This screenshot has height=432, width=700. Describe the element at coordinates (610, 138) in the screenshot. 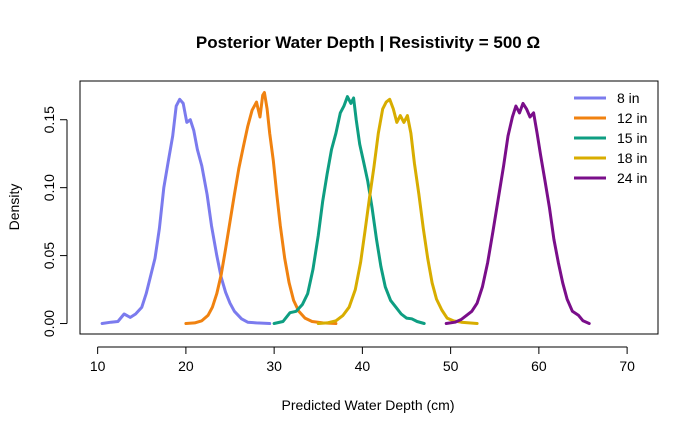

I see `legend: 8 in 12 in 15 in 18 in 24 in` at that location.